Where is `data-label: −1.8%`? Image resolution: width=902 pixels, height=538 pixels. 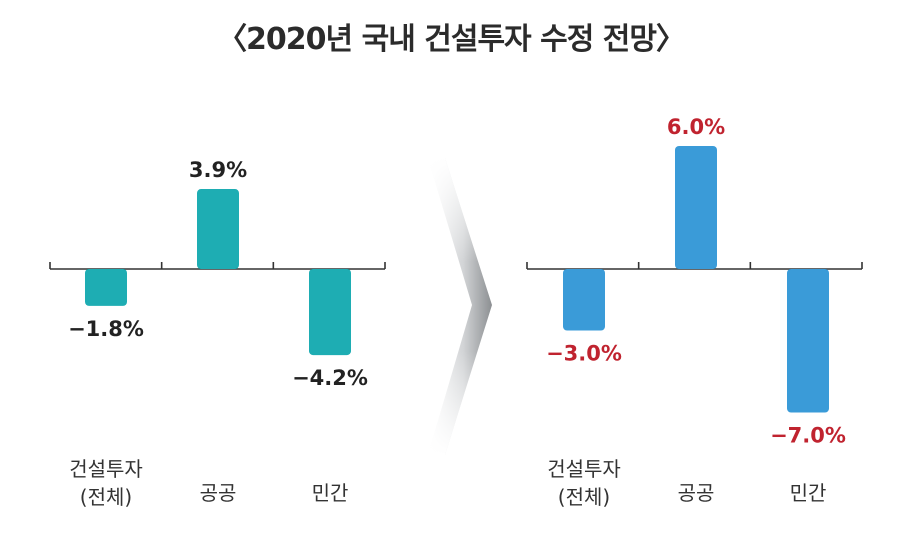 data-label: −1.8% is located at coordinates (106, 329).